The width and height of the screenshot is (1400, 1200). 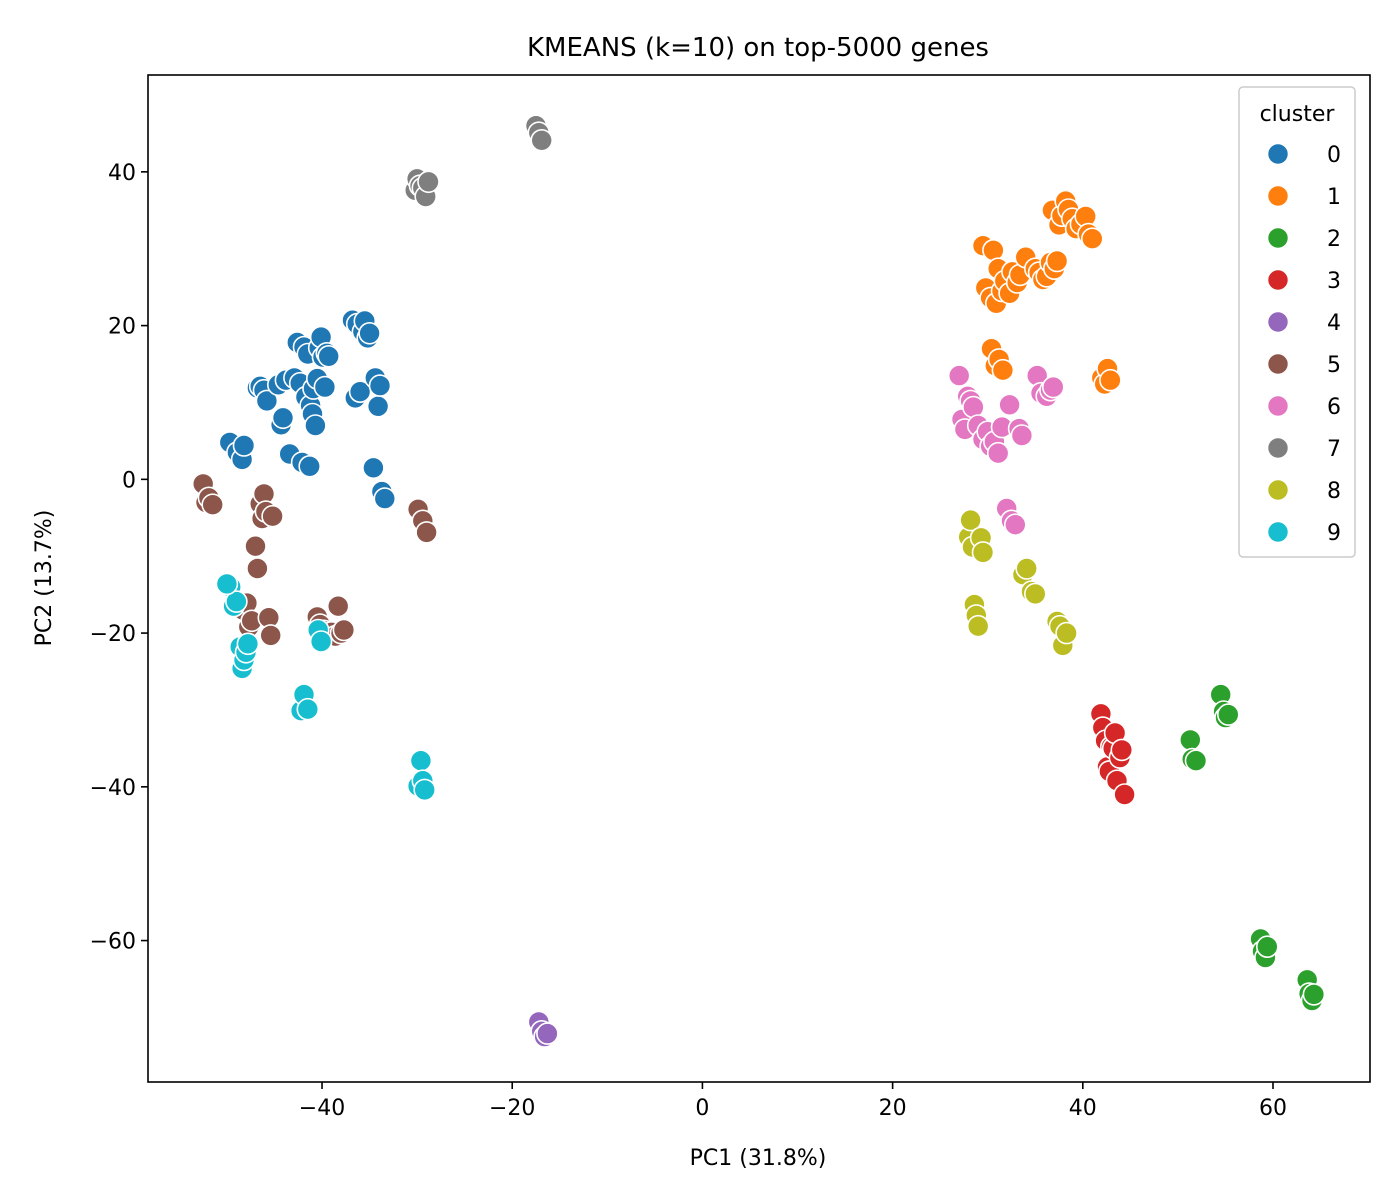 I want to click on x-tick-label: −40, so click(x=322, y=1108).